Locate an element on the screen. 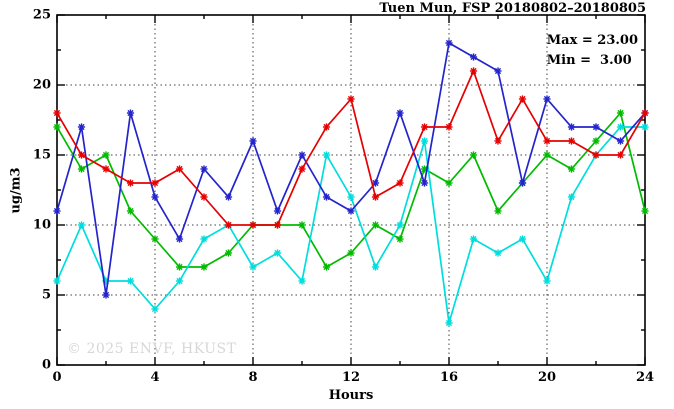 This screenshot has width=674, height=409. y-axis-label: ug/m3 is located at coordinates (16, 190).